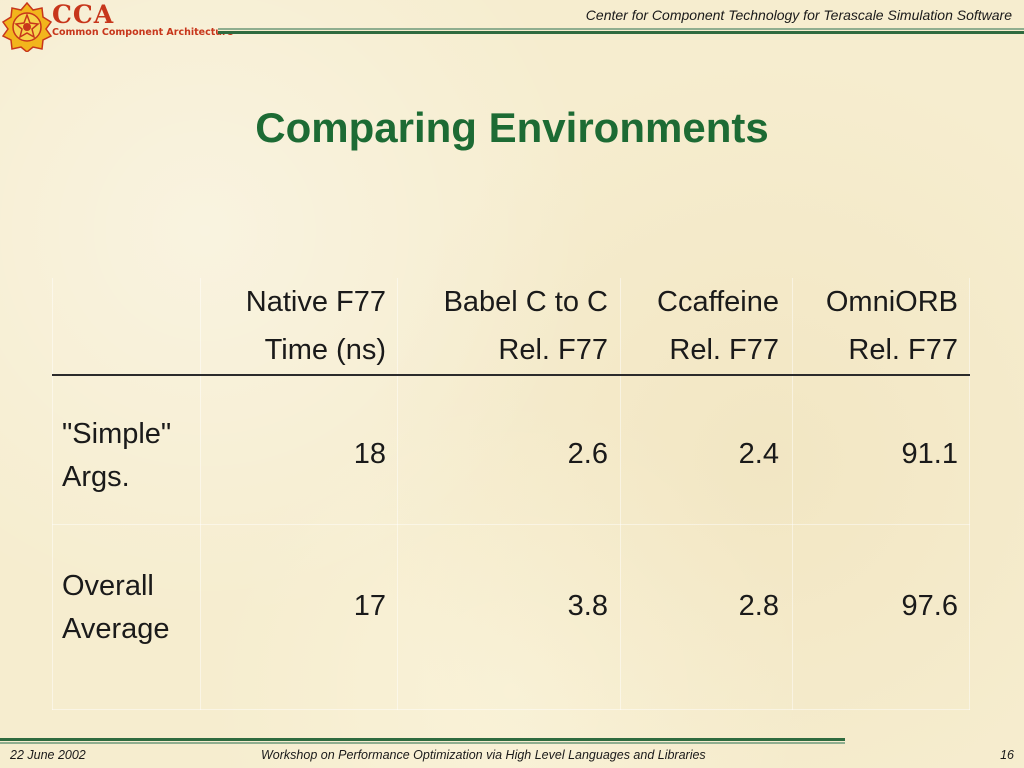  What do you see at coordinates (1007, 755) in the screenshot?
I see `page-number: 16` at bounding box center [1007, 755].